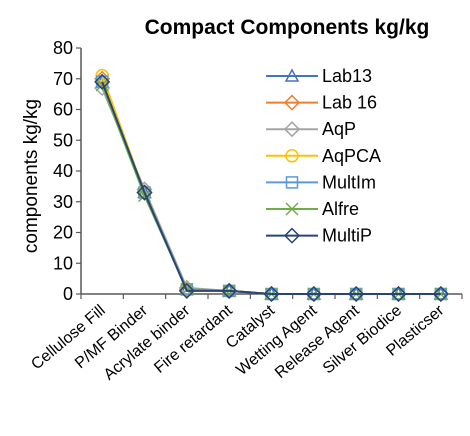 This screenshot has width=470, height=436. Describe the element at coordinates (287, 27) in the screenshot. I see `chart-title: Compact Components kg/kg` at that location.